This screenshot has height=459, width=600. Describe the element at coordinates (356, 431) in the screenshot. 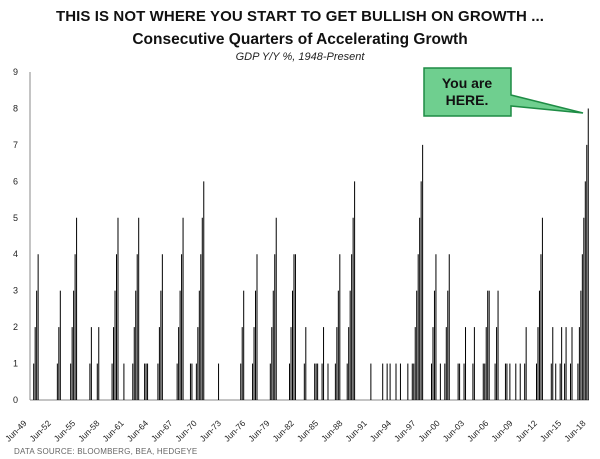

I see `x-tick-label: Jun-91` at that location.